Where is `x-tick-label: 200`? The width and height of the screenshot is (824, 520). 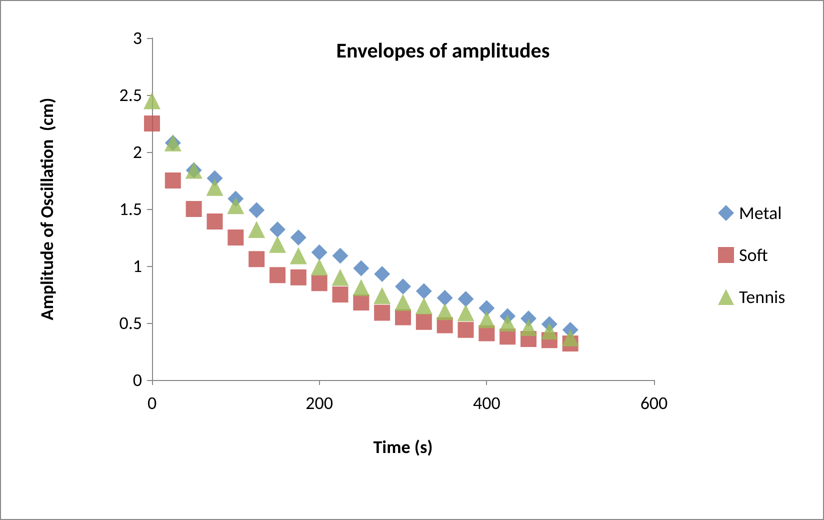 x-tick-label: 200 is located at coordinates (320, 403).